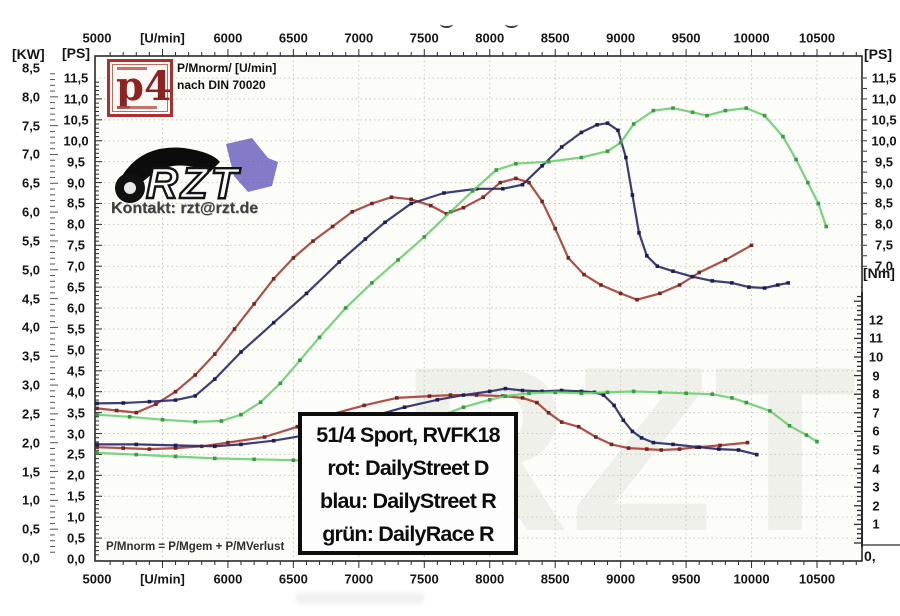  Describe the element at coordinates (227, 68) in the screenshot. I see `norm-annotation-line1: P/Mnorm/ [U/min]` at that location.